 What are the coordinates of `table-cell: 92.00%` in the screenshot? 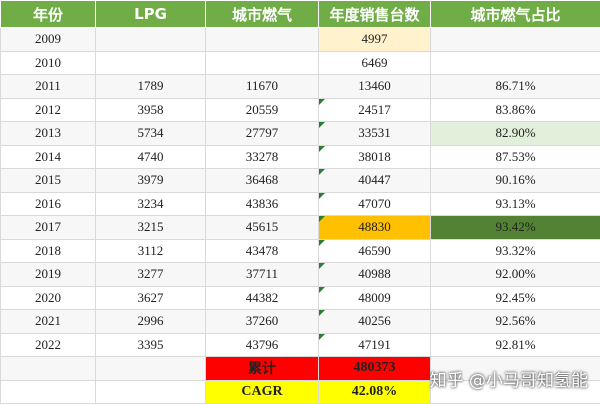 It's located at (515, 275).